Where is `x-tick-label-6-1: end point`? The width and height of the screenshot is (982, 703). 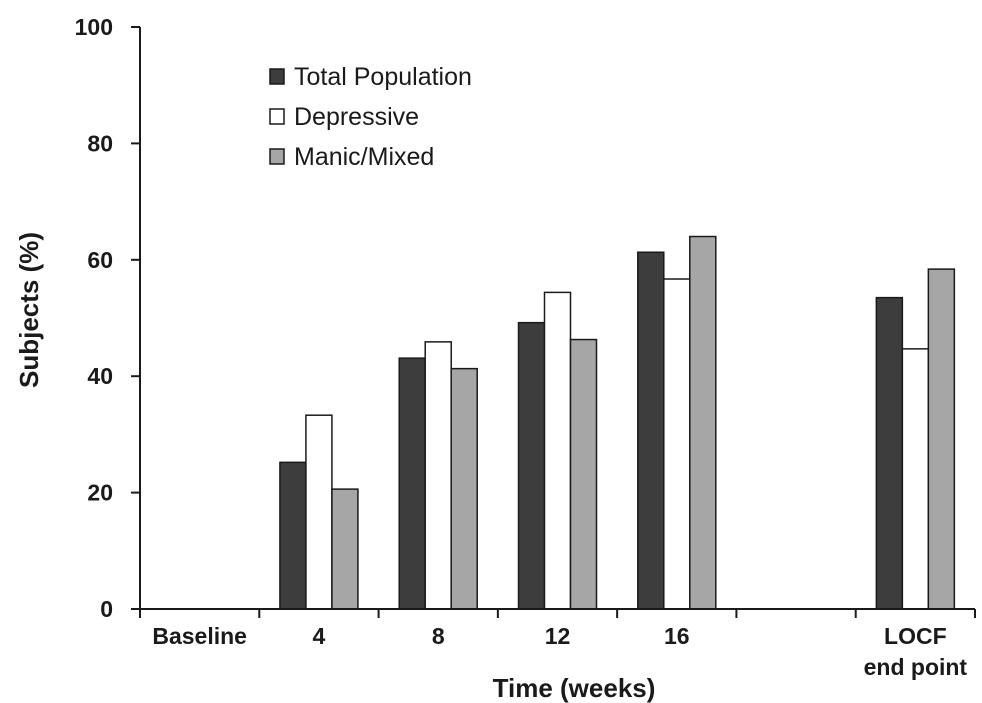 x-tick-label-6-1: end point is located at coordinates (916, 667).